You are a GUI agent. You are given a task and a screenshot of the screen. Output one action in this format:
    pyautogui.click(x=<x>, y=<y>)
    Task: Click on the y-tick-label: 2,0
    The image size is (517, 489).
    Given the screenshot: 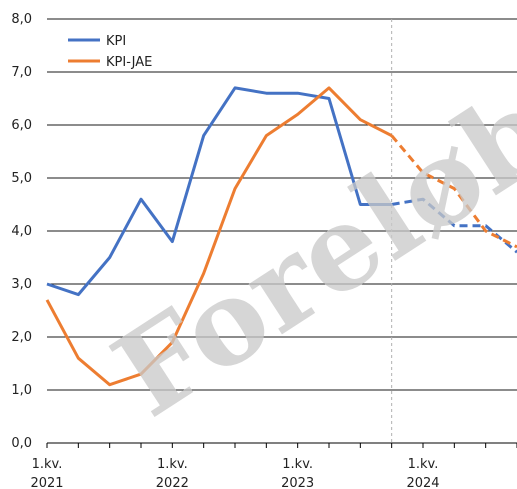 What is the action you would take?
    pyautogui.click(x=21, y=337)
    